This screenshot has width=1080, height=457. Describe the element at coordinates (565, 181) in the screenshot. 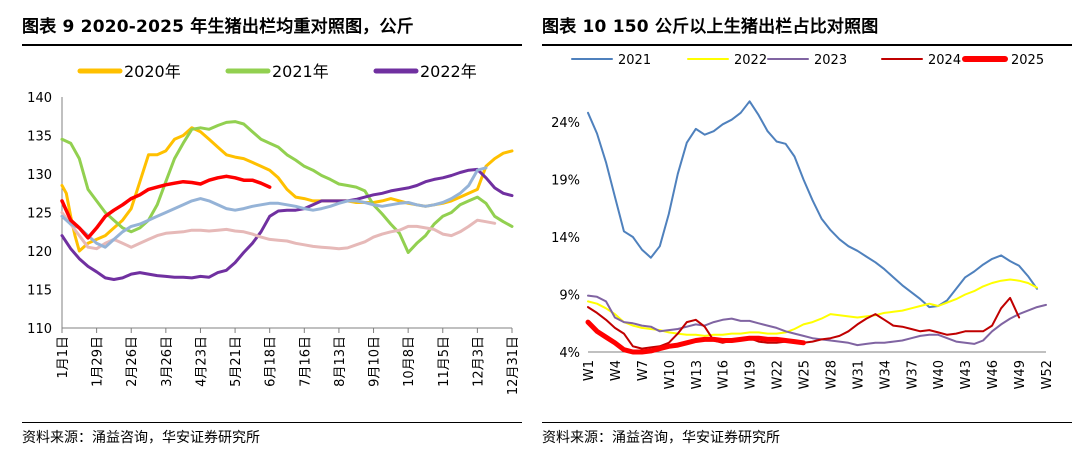

I see `y-tick-label: 19%` at that location.